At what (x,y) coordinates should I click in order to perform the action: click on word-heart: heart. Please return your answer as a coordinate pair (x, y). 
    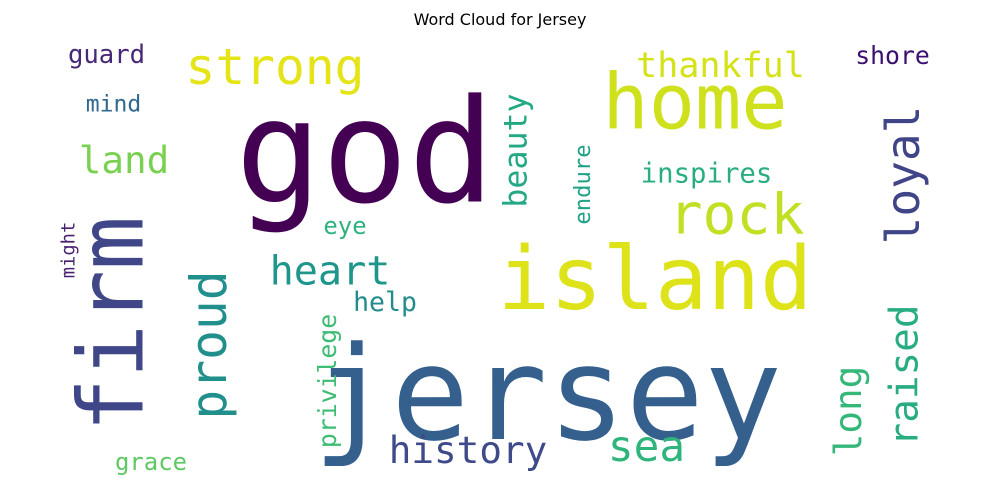
    Looking at the image, I should click on (330, 272).